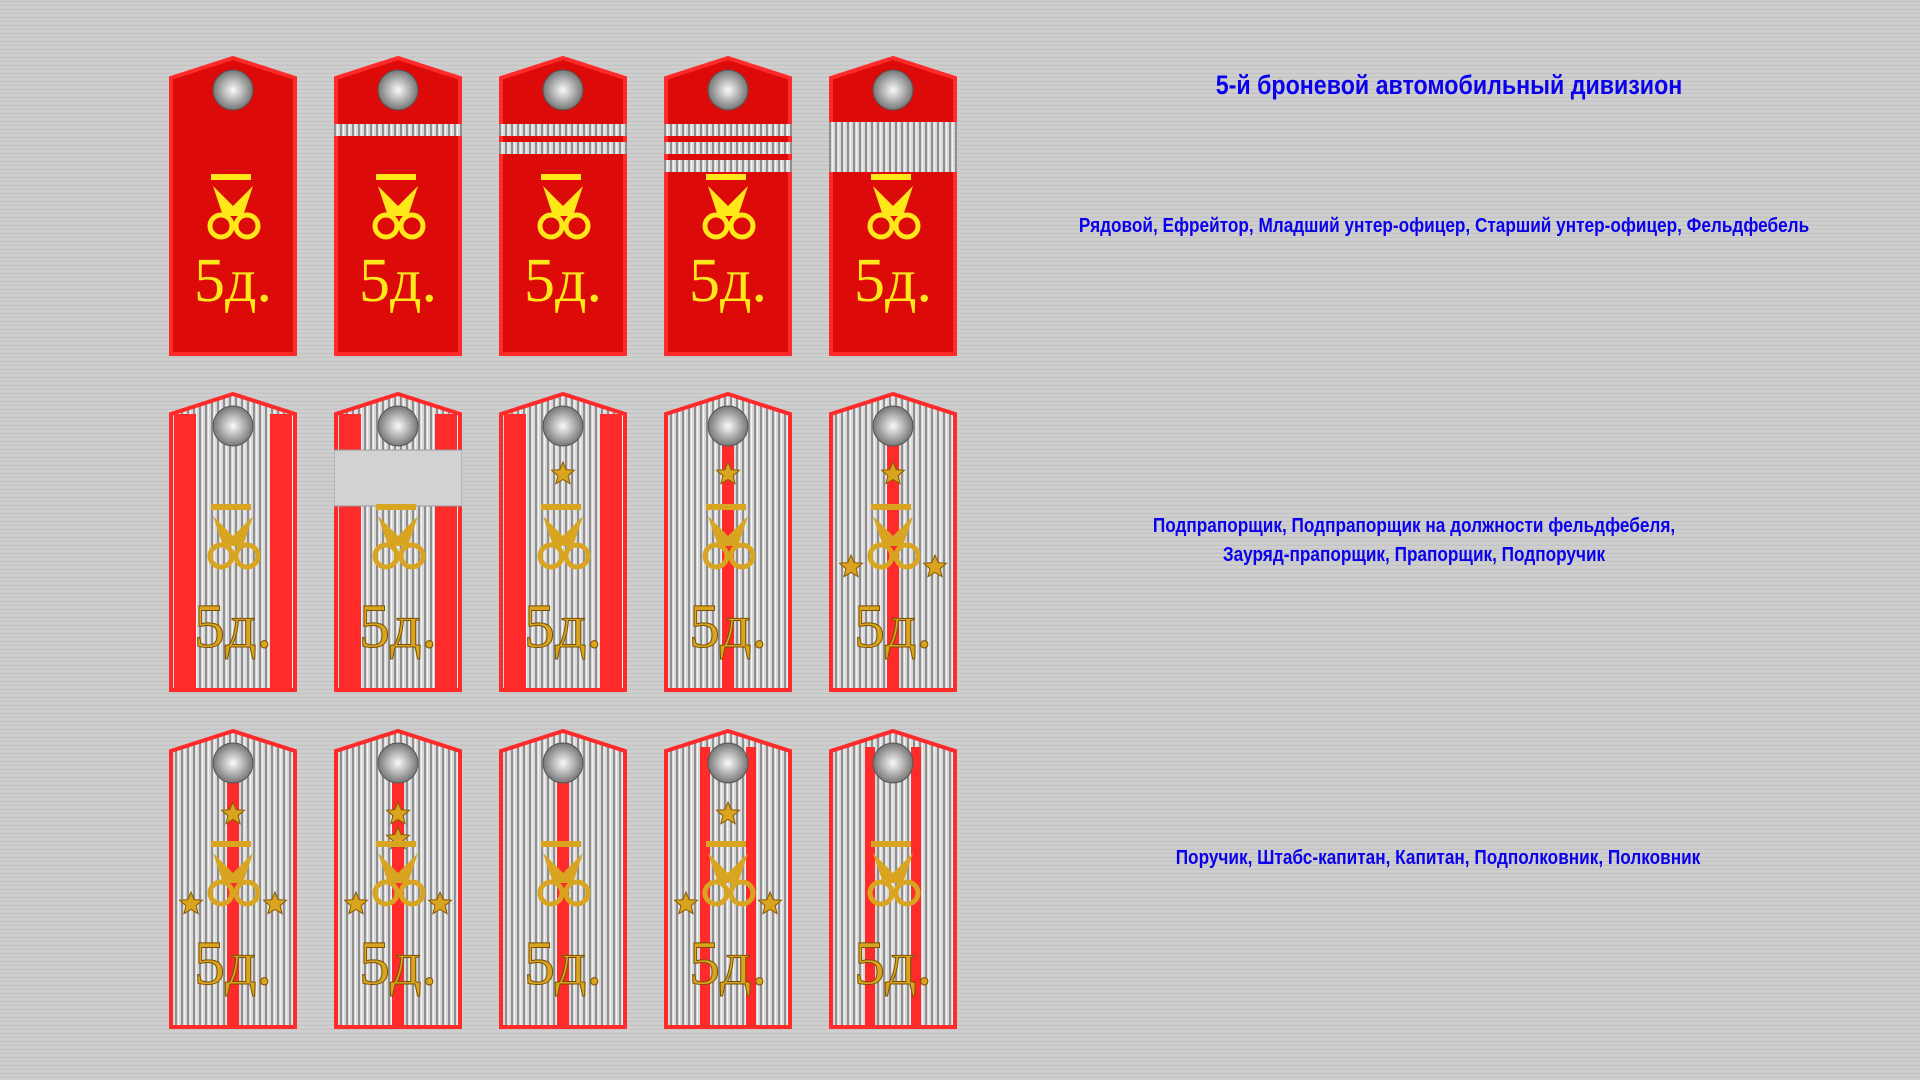  Describe the element at coordinates (1414, 555) in the screenshot. I see `label-line: Зауряд-прапорщик, Прапорщик, Подпоручик` at that location.